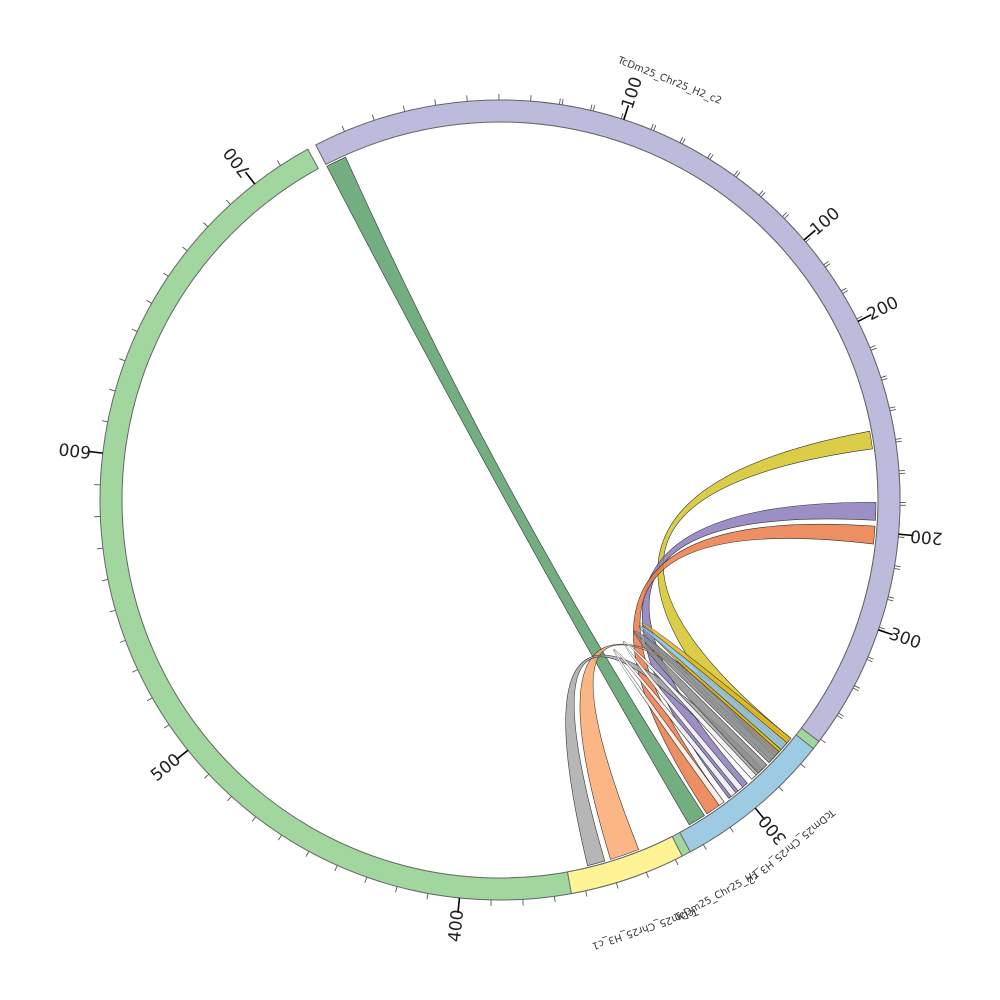  What do you see at coordinates (773, 830) in the screenshot?
I see `tick-label-h1-300: 300` at bounding box center [773, 830].